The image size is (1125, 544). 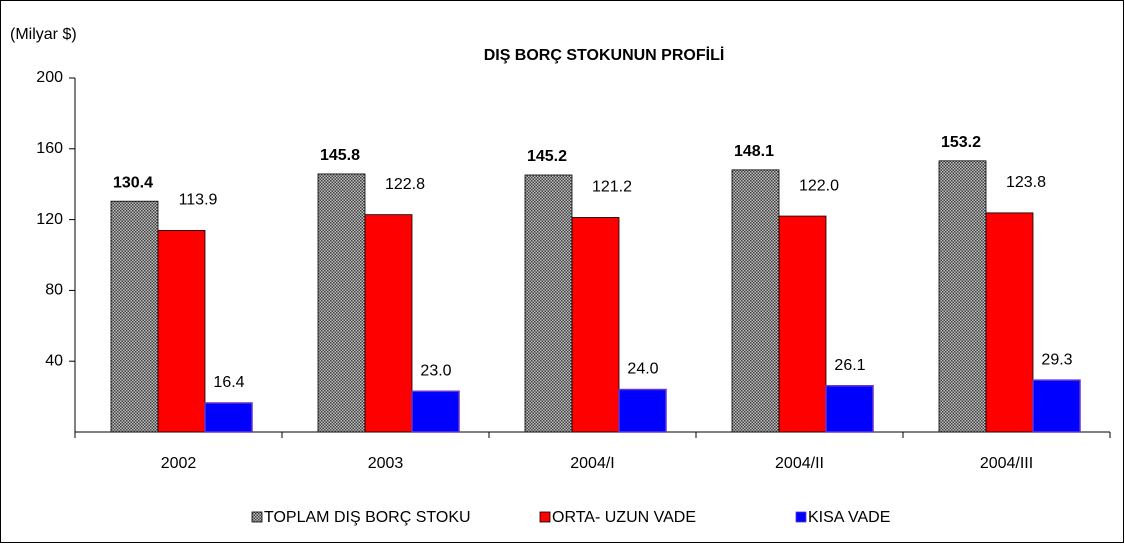 I want to click on data-label: 122.0, so click(x=819, y=185).